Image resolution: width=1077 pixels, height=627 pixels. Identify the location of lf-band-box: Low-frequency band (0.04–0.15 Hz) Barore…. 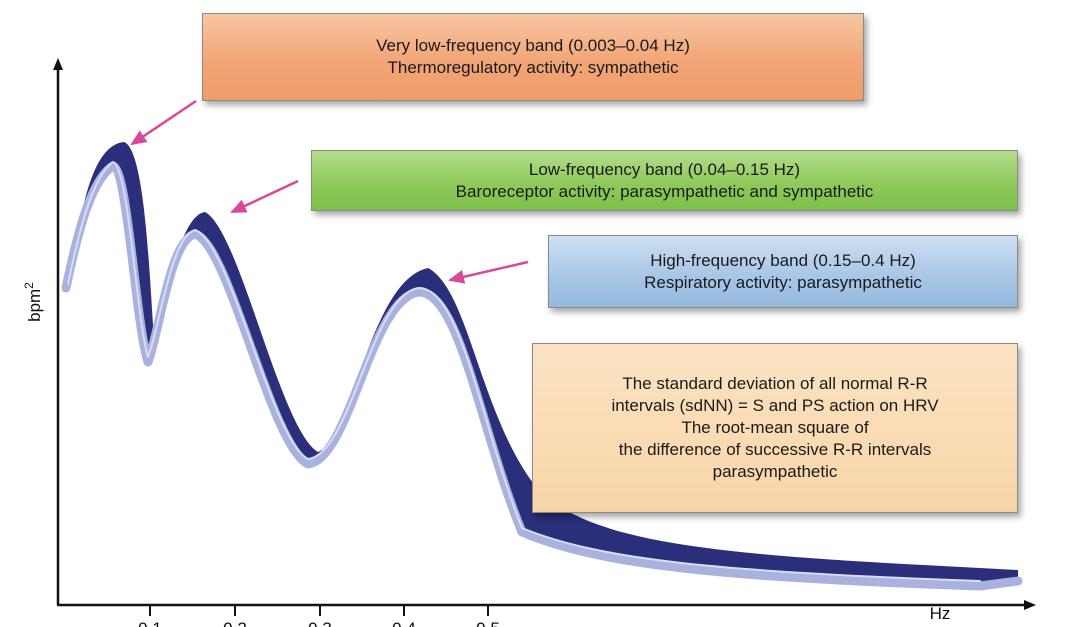
(664, 180).